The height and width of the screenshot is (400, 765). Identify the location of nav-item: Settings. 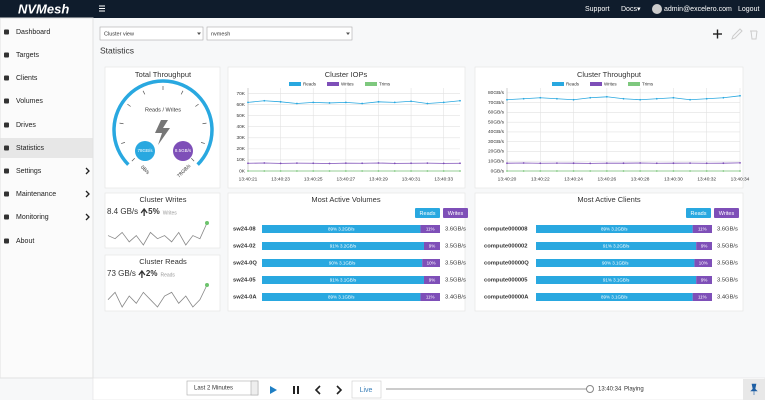
(47, 171).